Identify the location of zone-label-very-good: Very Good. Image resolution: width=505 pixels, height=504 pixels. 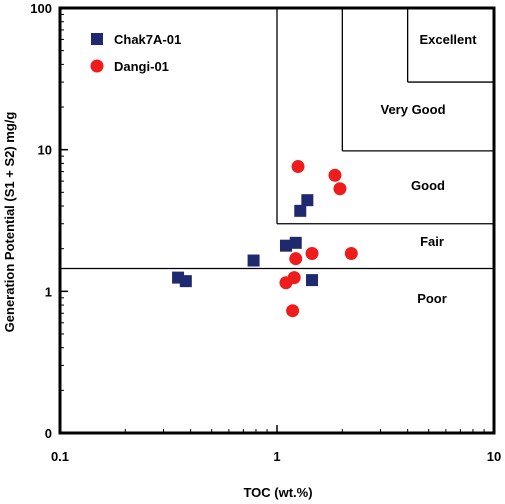
(412, 109).